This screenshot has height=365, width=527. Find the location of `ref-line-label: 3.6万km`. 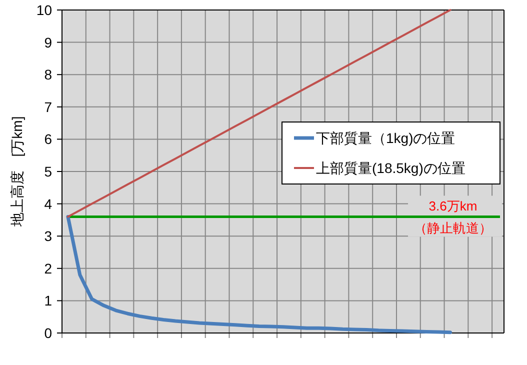

ref-line-label: 3.6万km is located at coordinates (453, 206).